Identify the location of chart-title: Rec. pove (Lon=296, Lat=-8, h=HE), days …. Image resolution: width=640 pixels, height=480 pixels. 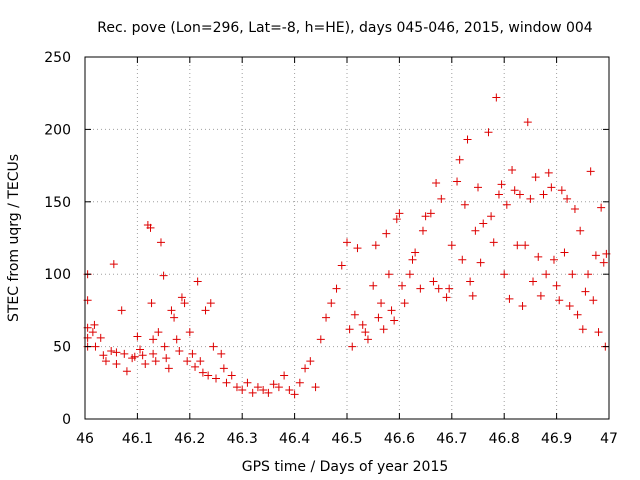
(345, 28).